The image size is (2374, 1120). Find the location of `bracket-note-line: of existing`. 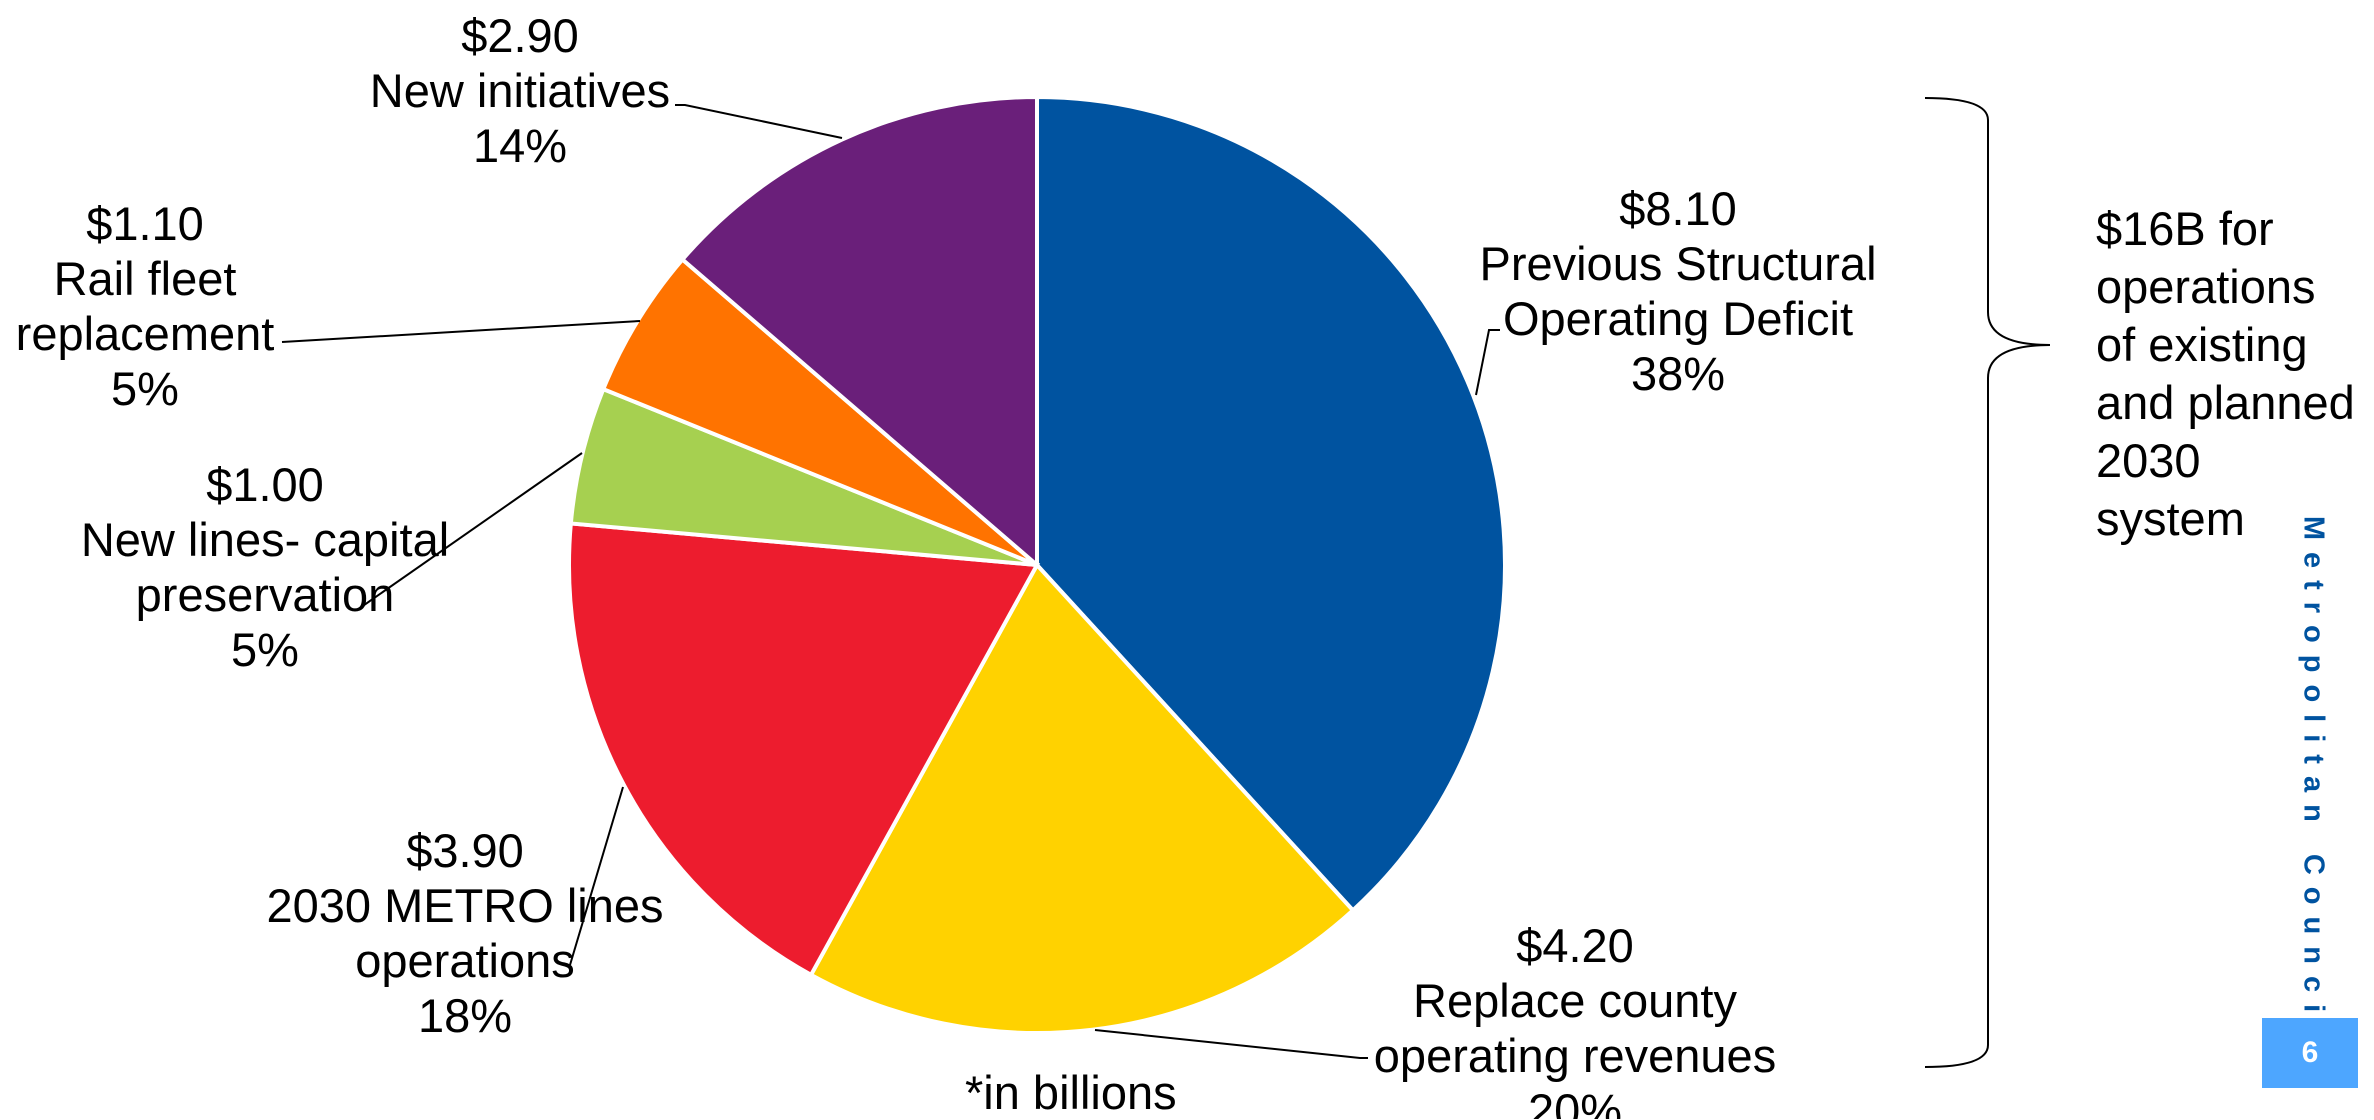

bracket-note-line: of existing is located at coordinates (2202, 344).